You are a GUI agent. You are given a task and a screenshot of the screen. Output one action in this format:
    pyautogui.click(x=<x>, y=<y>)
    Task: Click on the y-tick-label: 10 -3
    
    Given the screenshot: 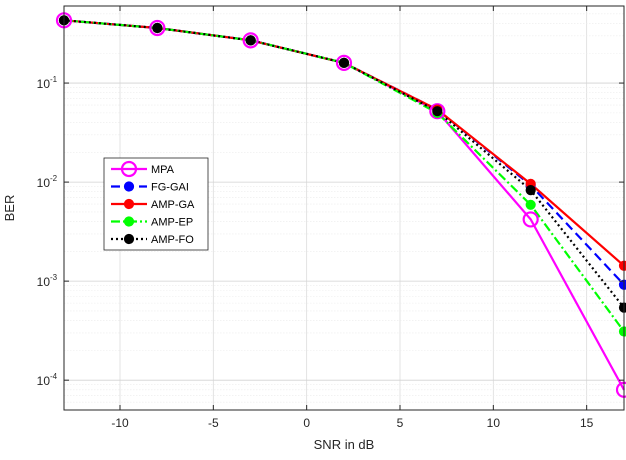 What is the action you would take?
    pyautogui.click(x=47, y=281)
    